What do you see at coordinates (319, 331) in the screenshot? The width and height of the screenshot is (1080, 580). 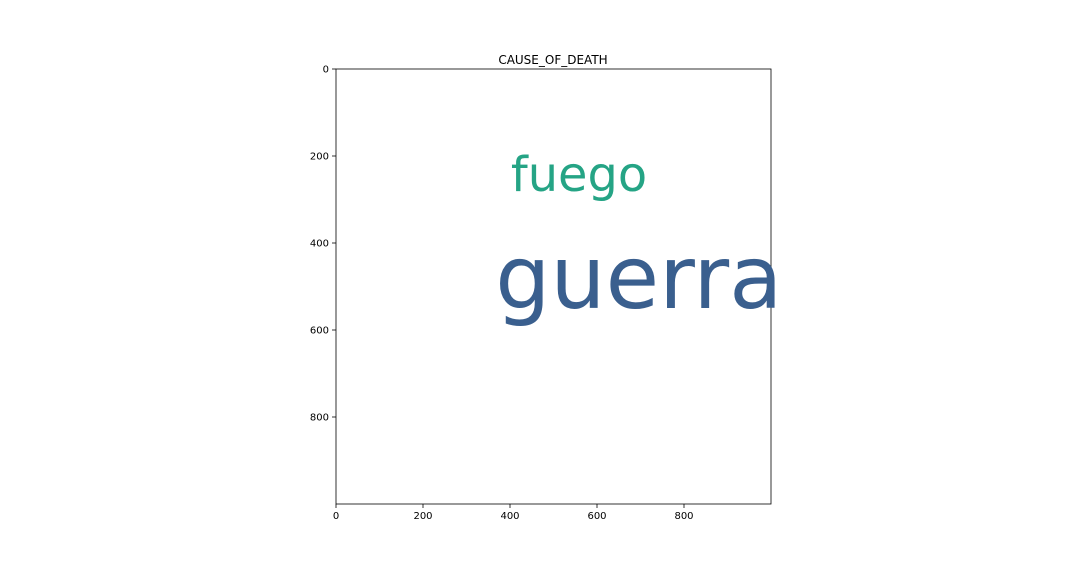 I see `y-tick-label-600: 600` at bounding box center [319, 331].